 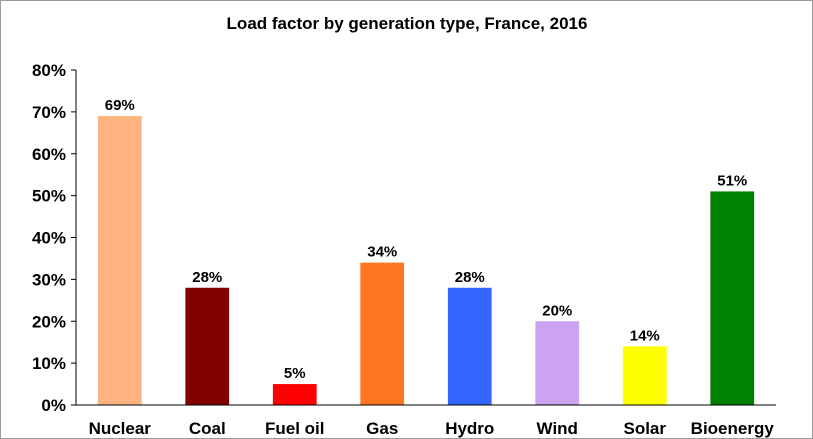 What do you see at coordinates (207, 428) in the screenshot?
I see `x-tick-label: Coal` at bounding box center [207, 428].